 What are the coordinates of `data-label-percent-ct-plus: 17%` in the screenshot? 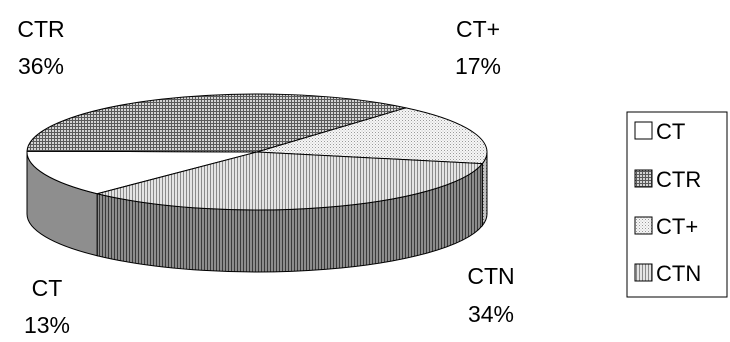 It's located at (478, 66).